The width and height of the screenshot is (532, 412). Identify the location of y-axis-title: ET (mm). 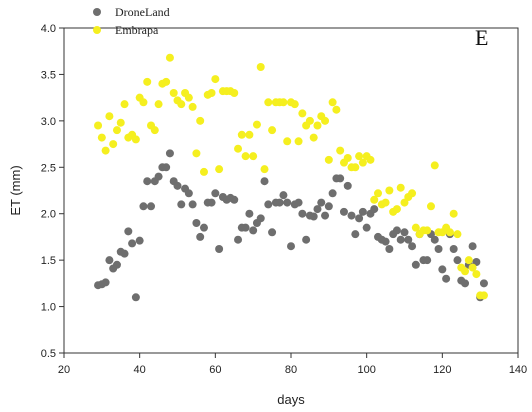
(15, 190).